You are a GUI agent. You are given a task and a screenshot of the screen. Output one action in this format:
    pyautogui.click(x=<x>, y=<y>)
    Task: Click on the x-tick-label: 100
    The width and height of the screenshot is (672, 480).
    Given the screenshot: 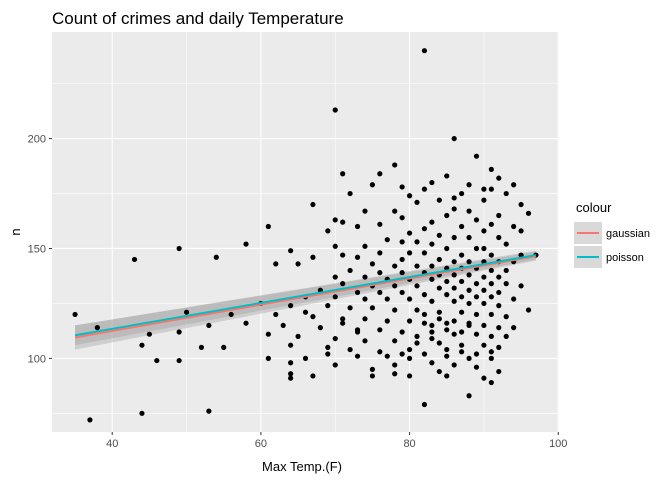 What is the action you would take?
    pyautogui.click(x=558, y=444)
    